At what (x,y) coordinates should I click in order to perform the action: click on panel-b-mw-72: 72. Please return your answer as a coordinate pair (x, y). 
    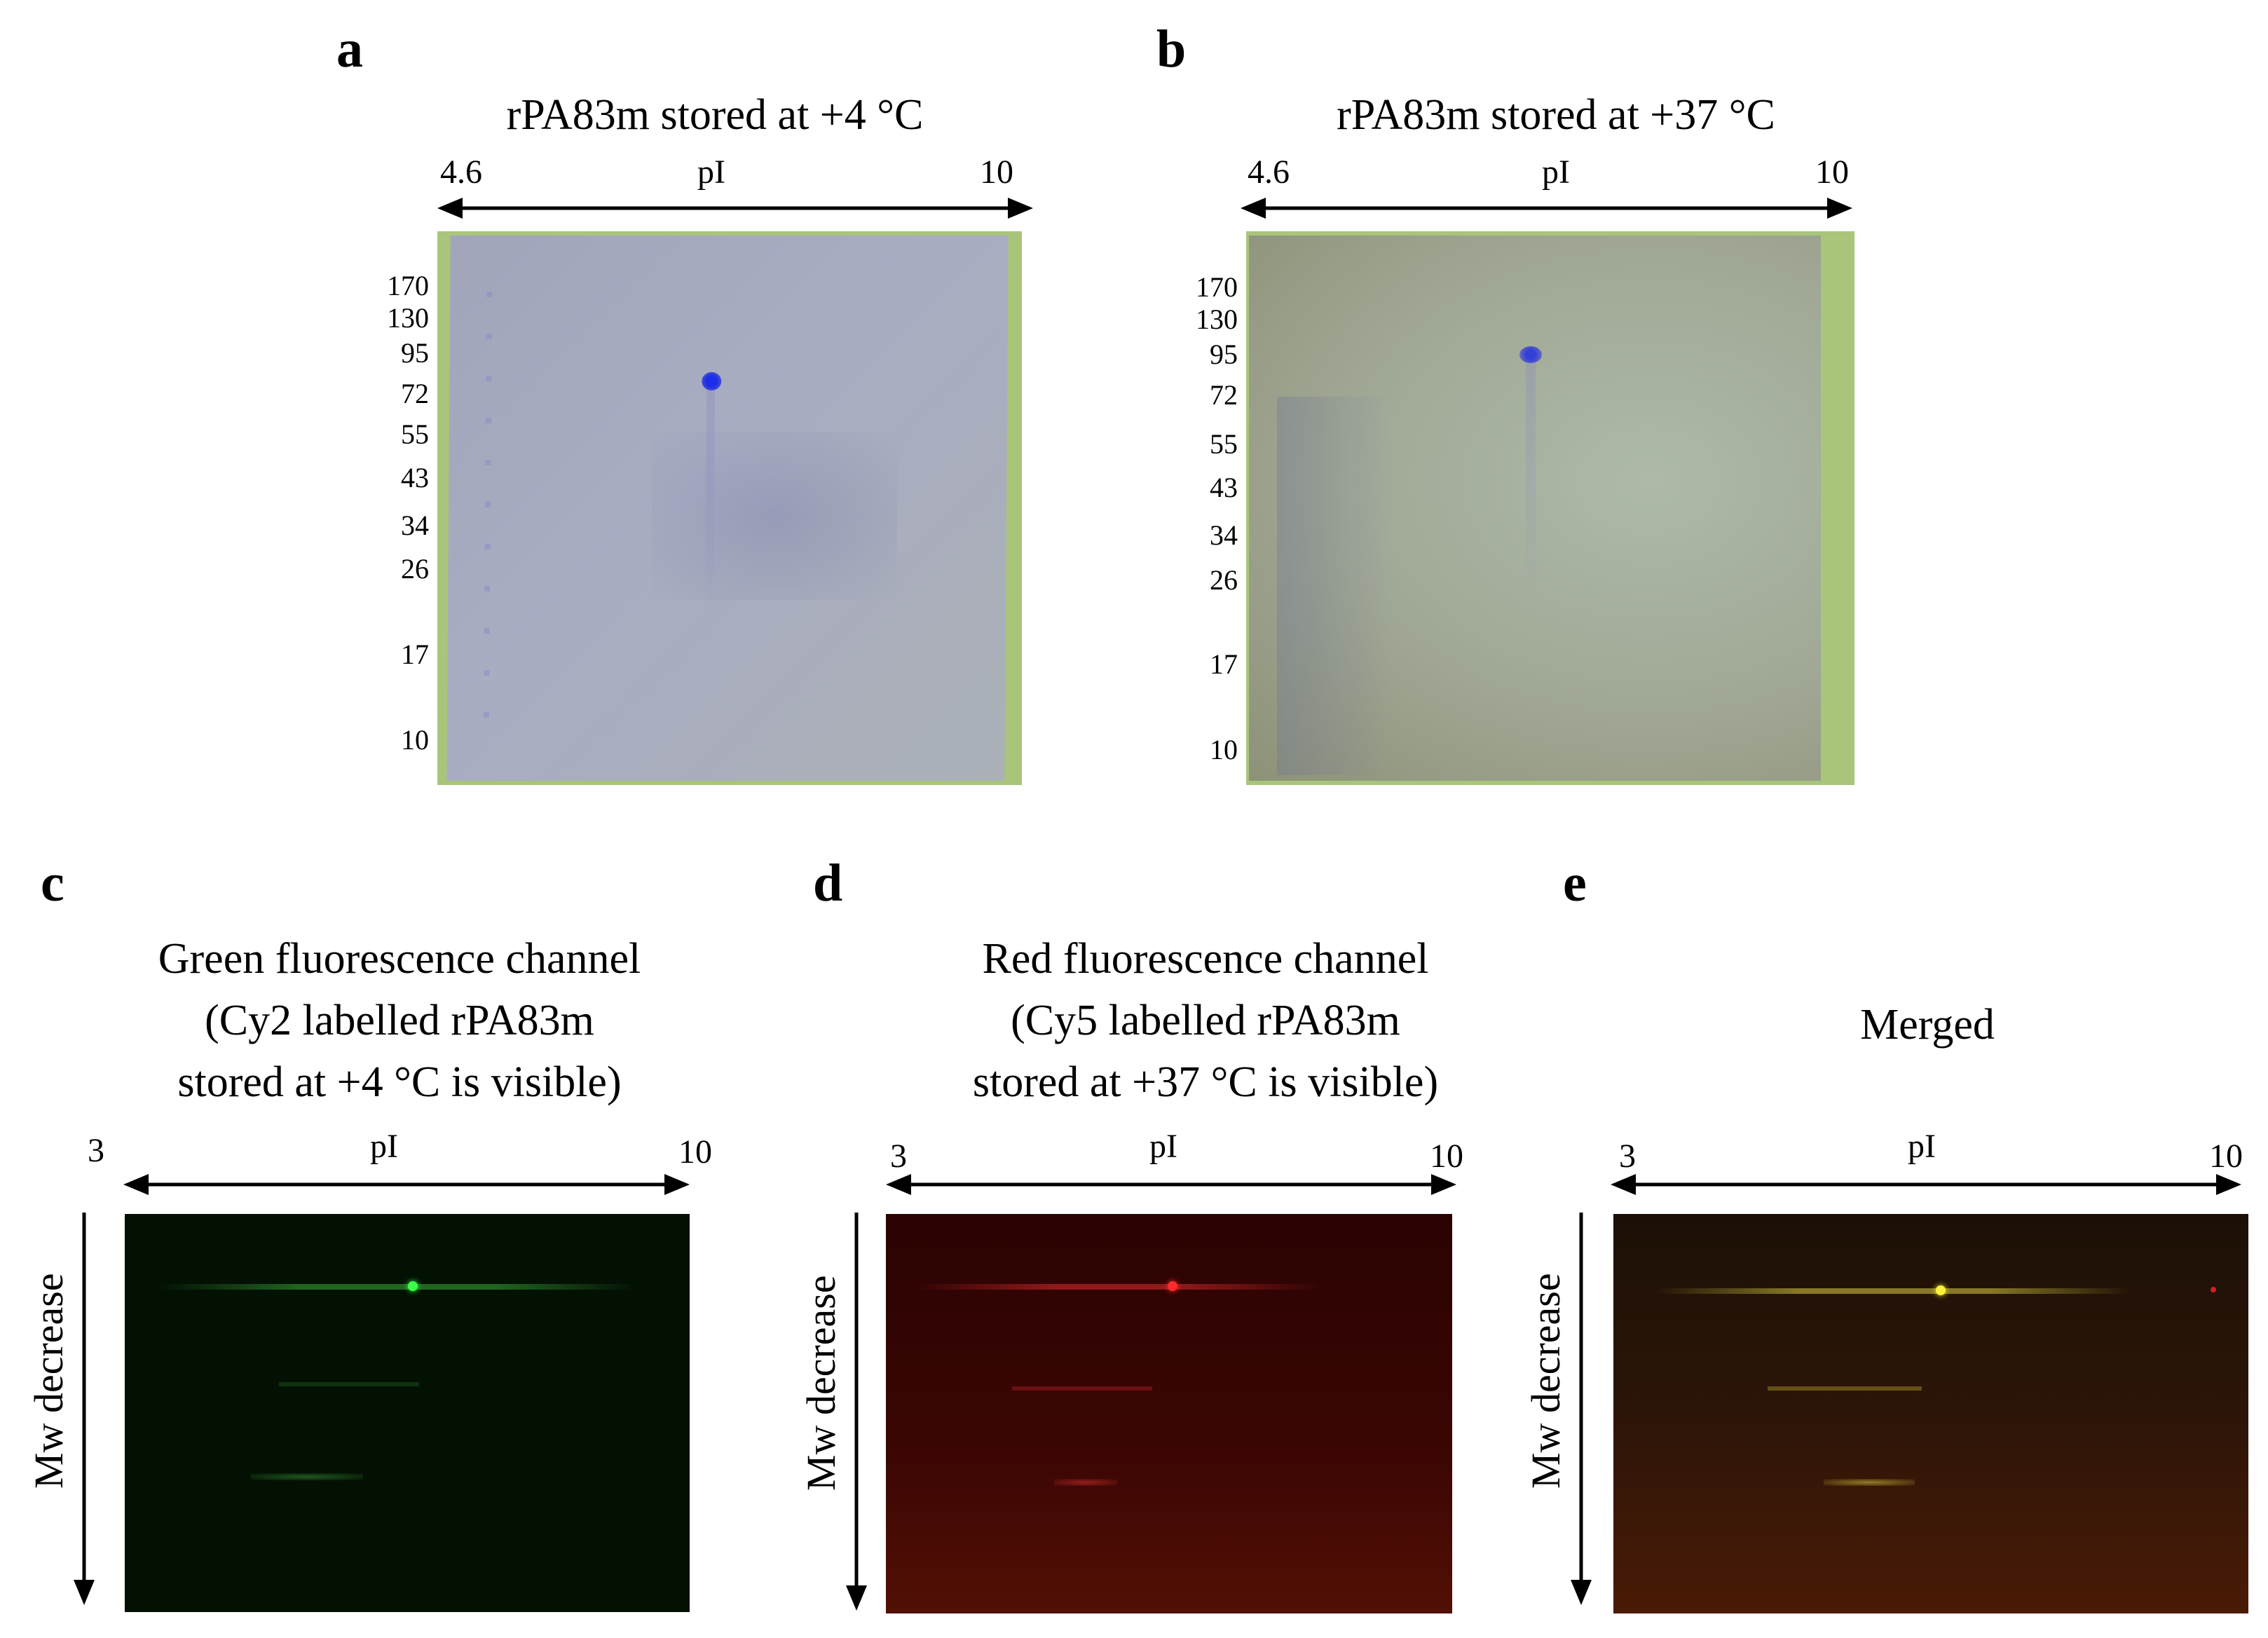
    Looking at the image, I should click on (1224, 395).